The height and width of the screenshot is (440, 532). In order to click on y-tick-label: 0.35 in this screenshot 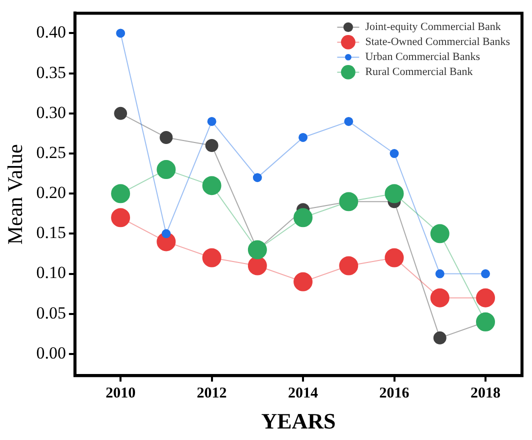, I will do `click(51, 72)`.